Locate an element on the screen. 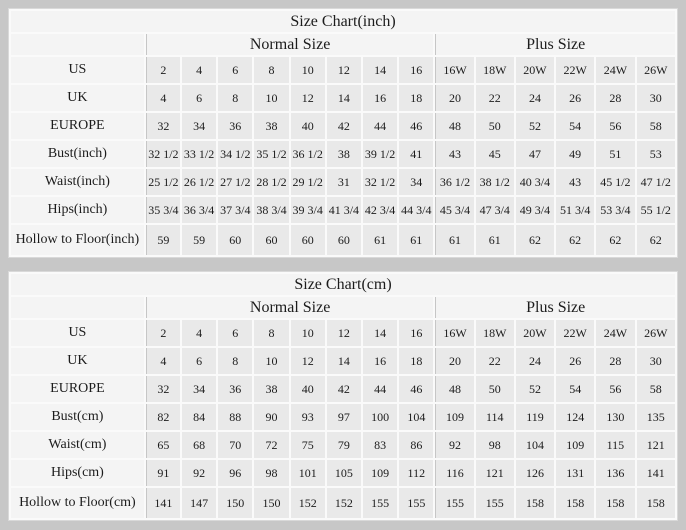  size-cell: 28 is located at coordinates (615, 361).